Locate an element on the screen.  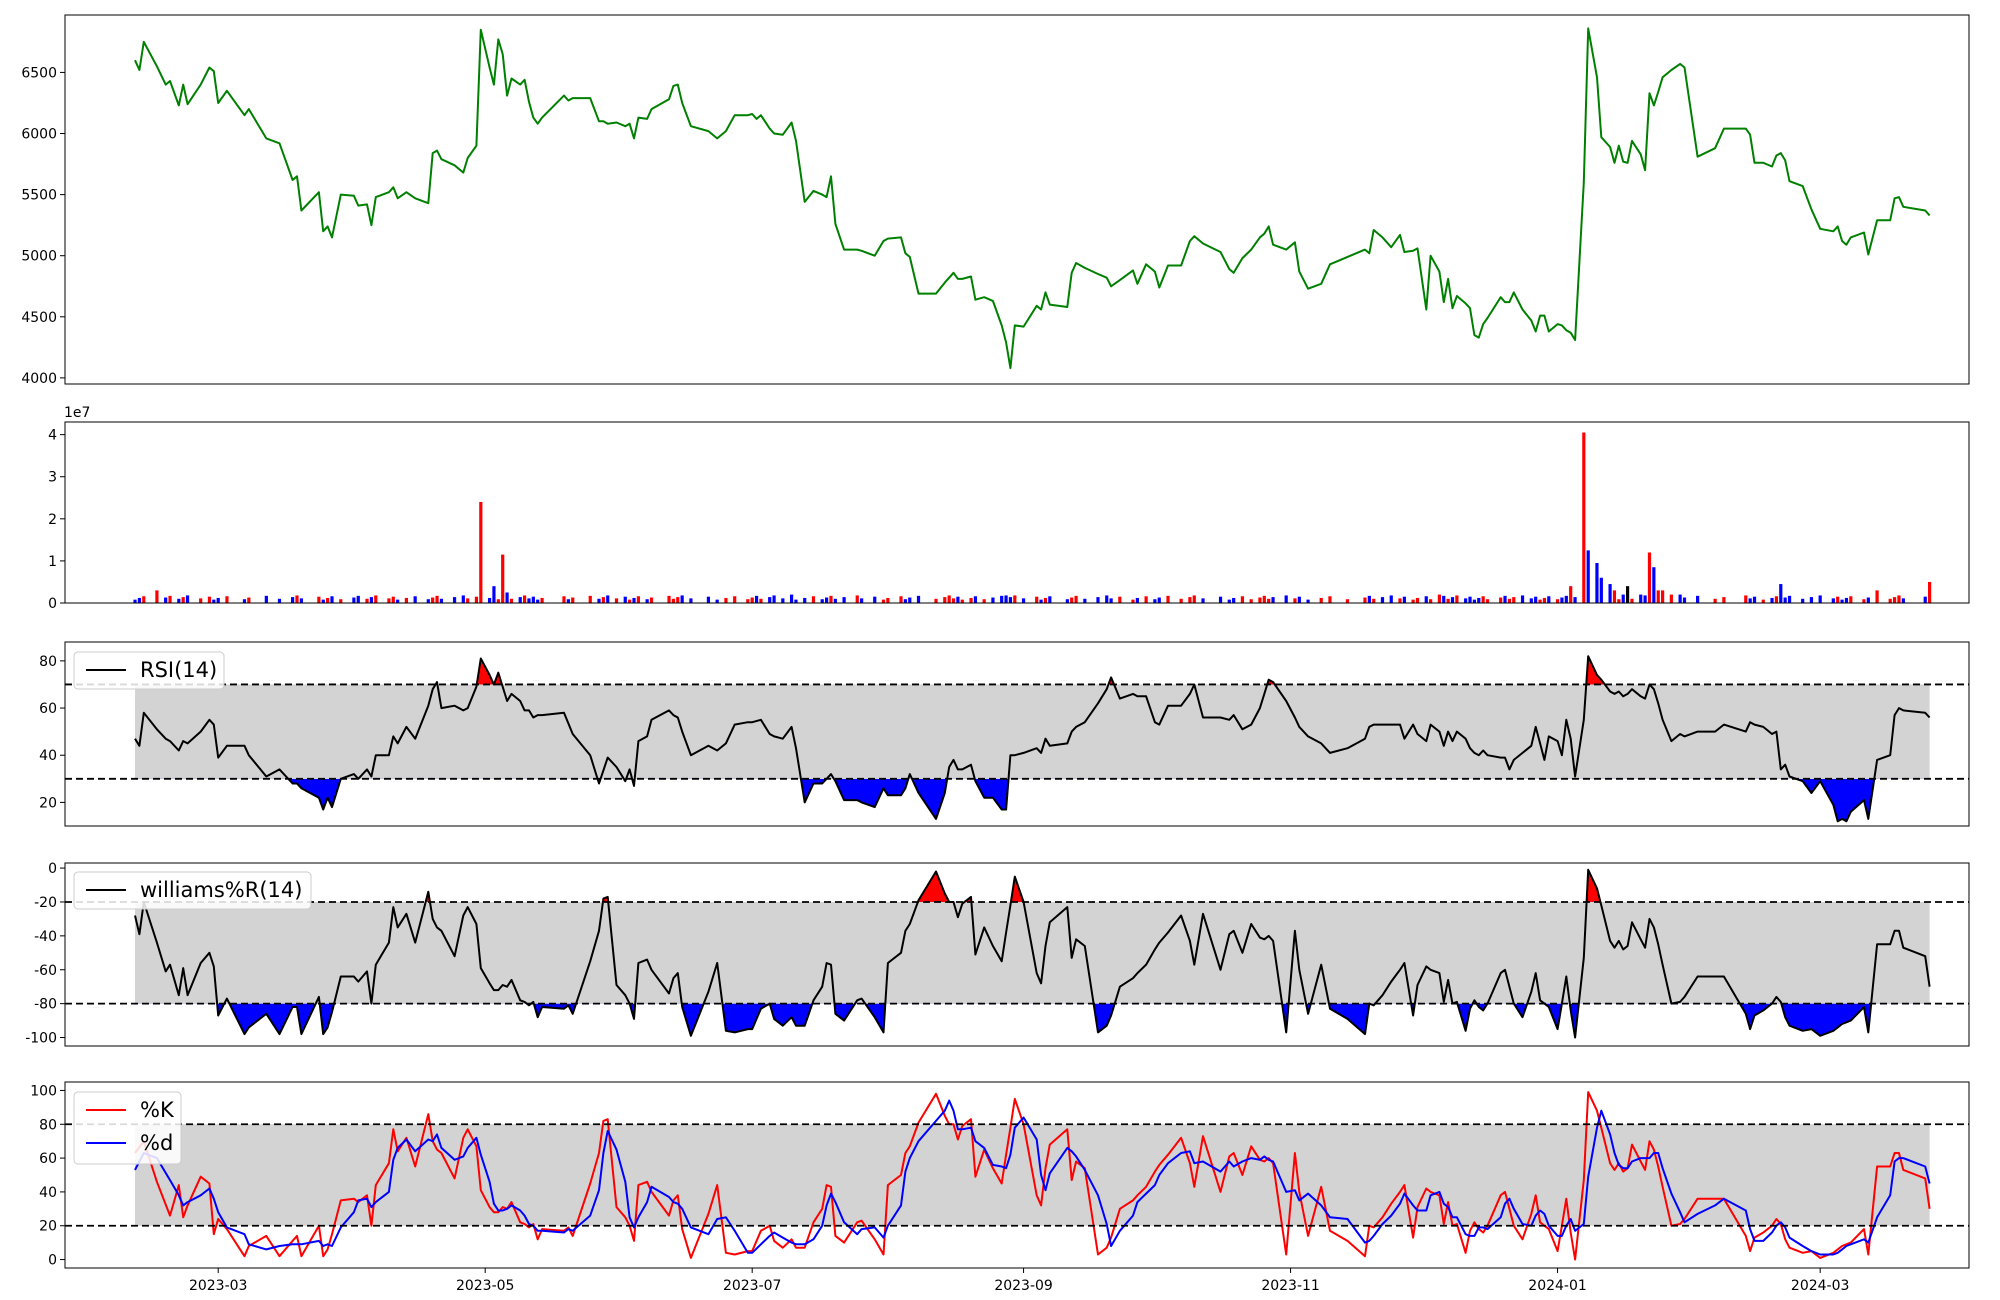
williams-r-ytick-label: -40 is located at coordinates (45, 937).